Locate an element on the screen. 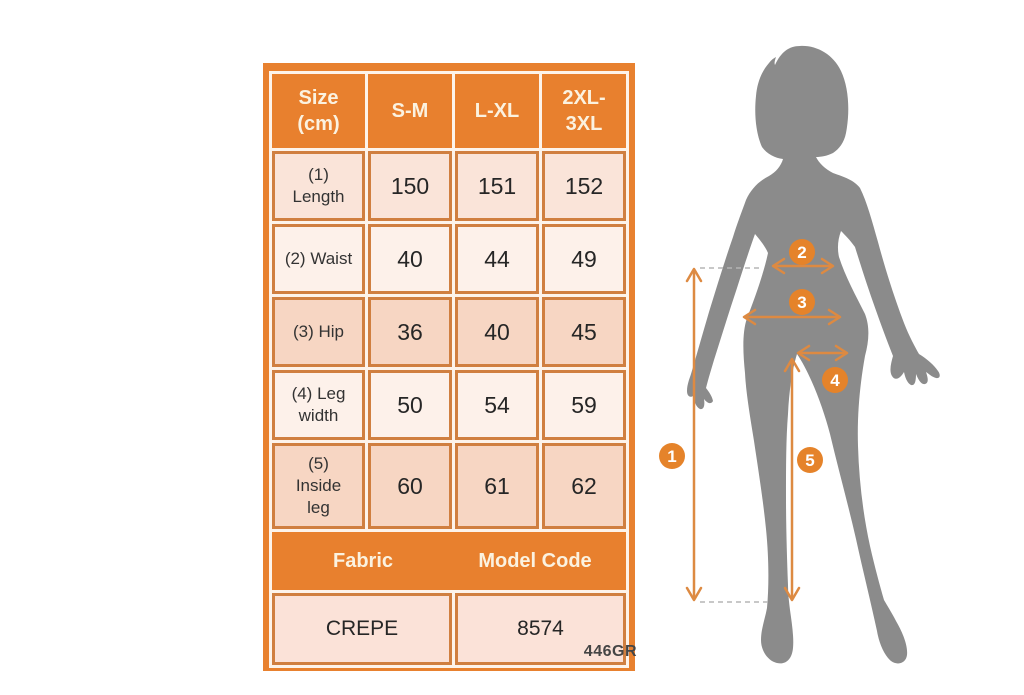  table-row-leg-width: (4) Leg width 50 54 59 is located at coordinates (449, 405).